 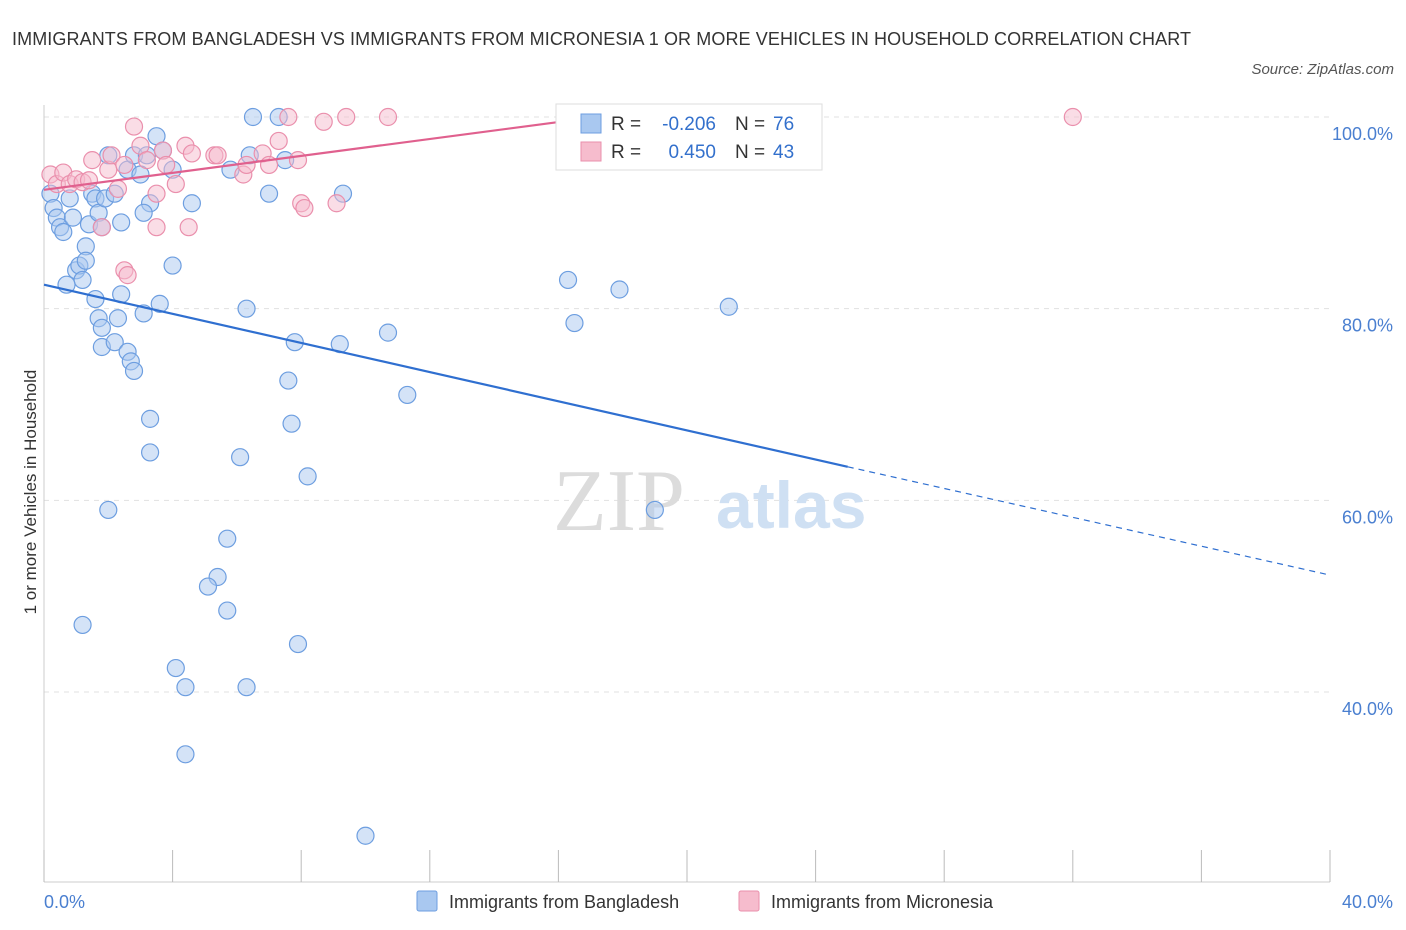 I want to click on stats-r-label-2: R =, so click(x=626, y=152).